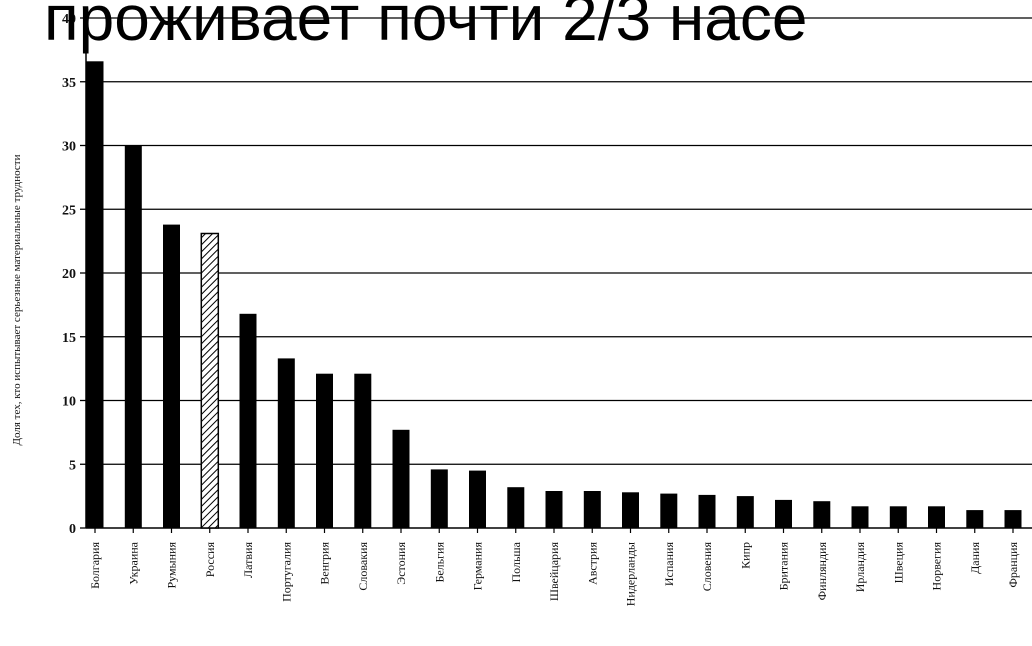  Describe the element at coordinates (69, 147) in the screenshot. I see `y-tick-label: 30` at that location.